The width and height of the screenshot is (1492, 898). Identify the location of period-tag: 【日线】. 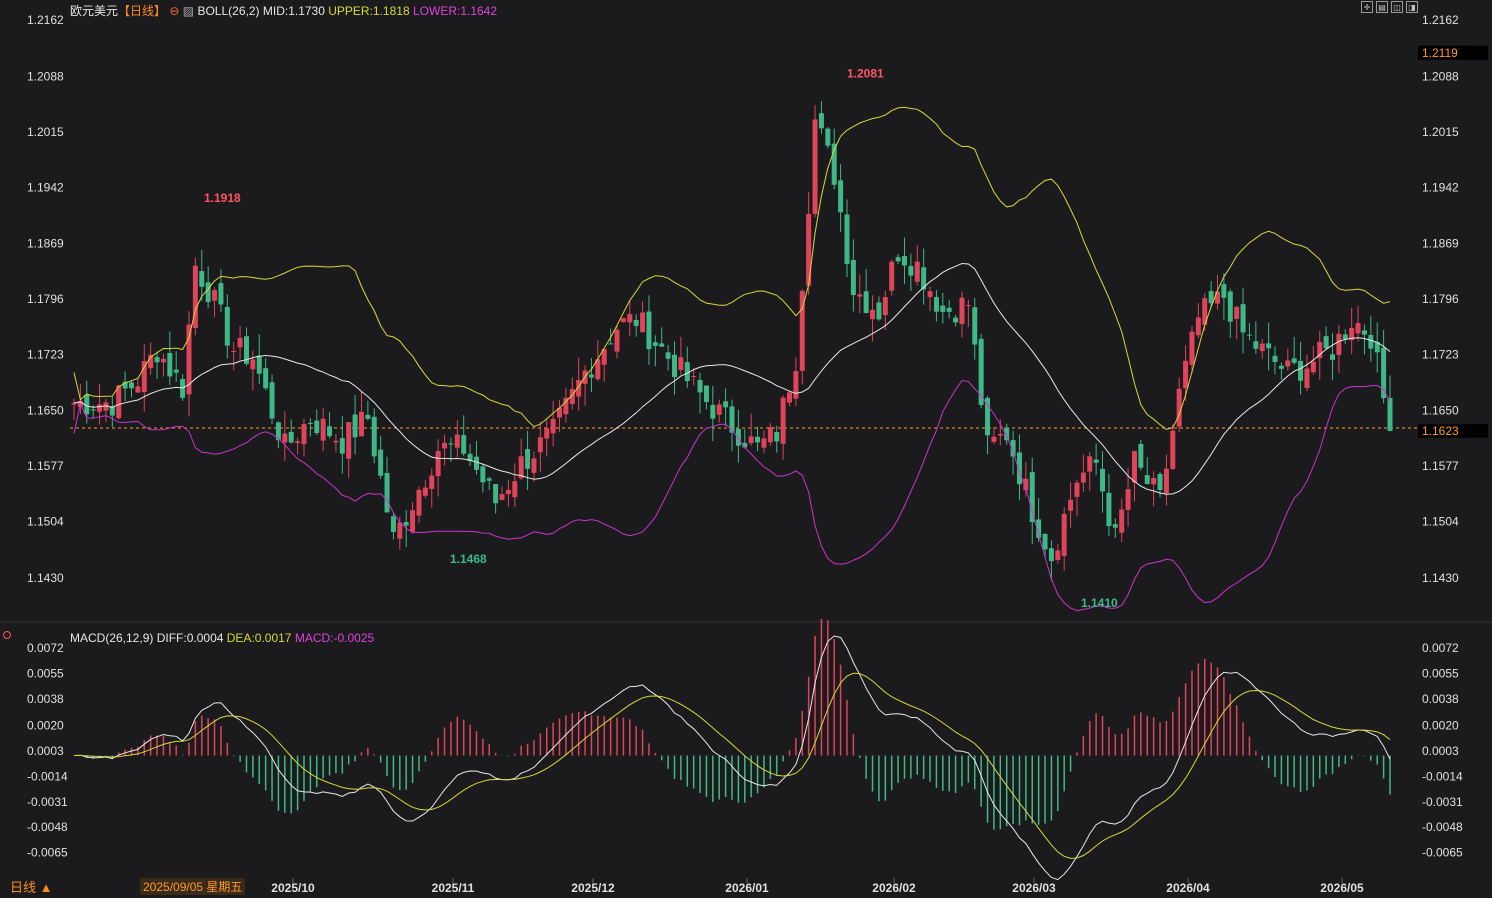
(142, 11).